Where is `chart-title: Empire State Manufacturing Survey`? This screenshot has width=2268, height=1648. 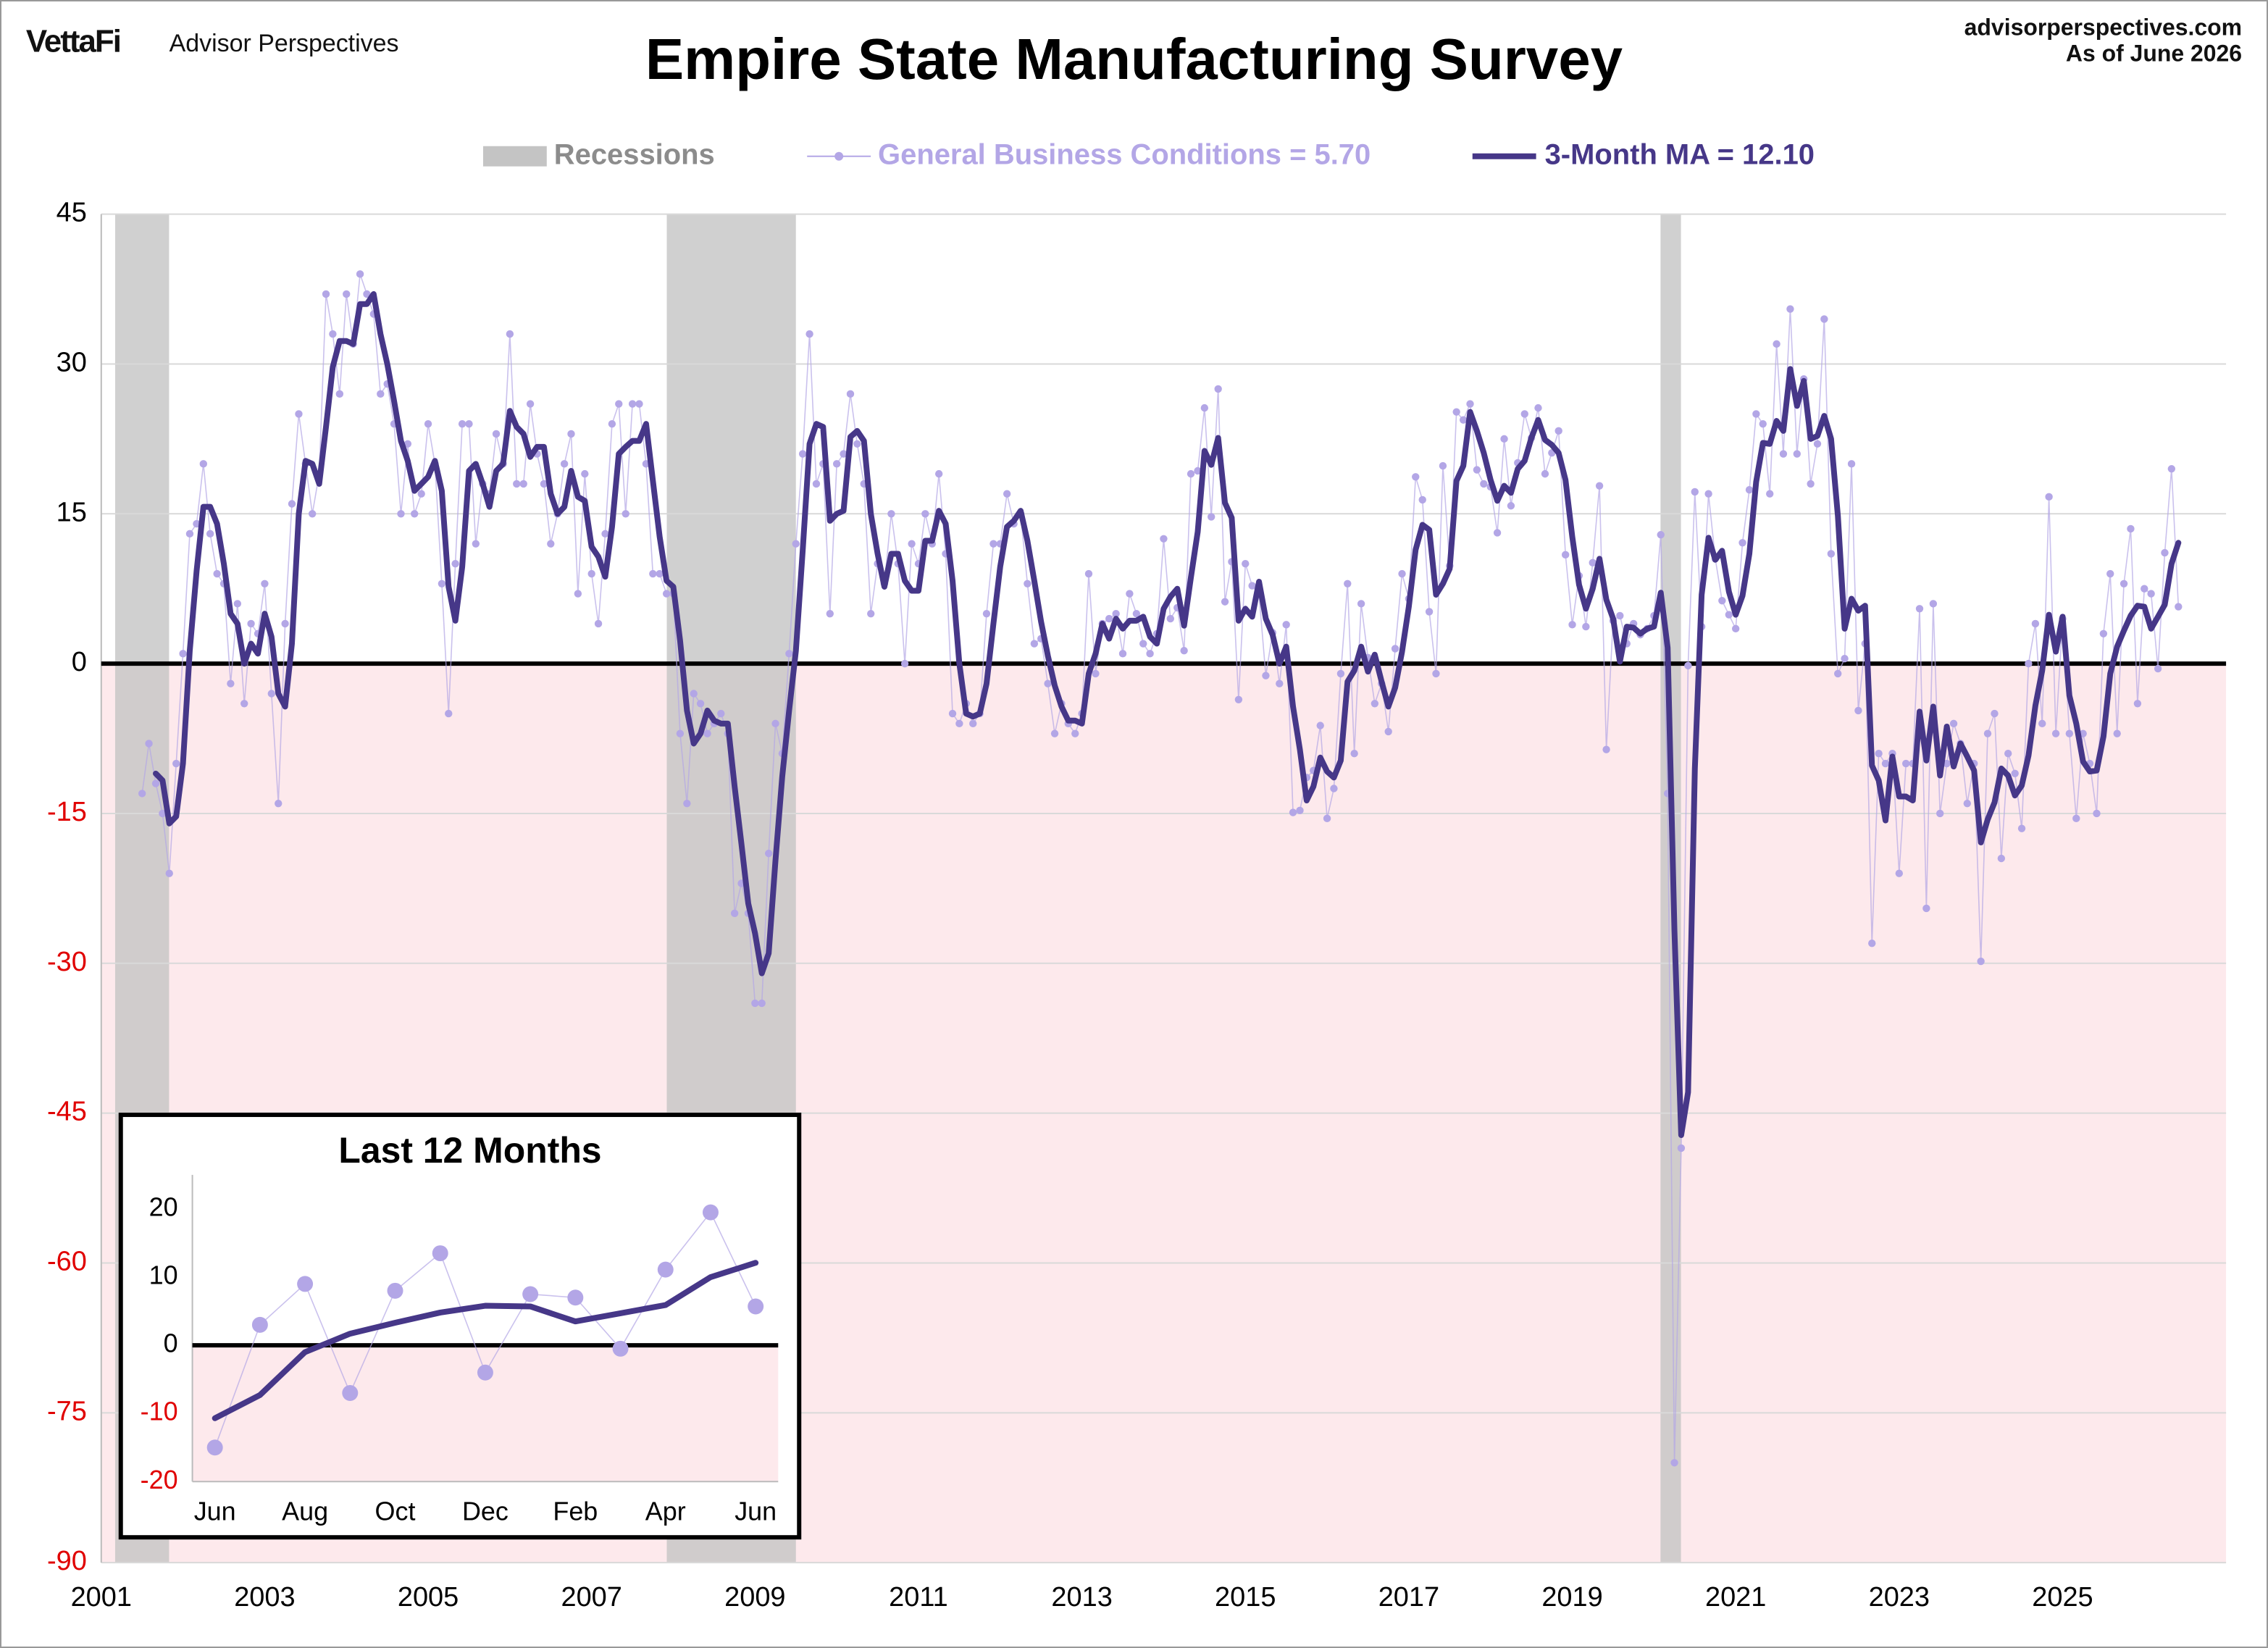 chart-title: Empire State Manufacturing Survey is located at coordinates (1134, 59).